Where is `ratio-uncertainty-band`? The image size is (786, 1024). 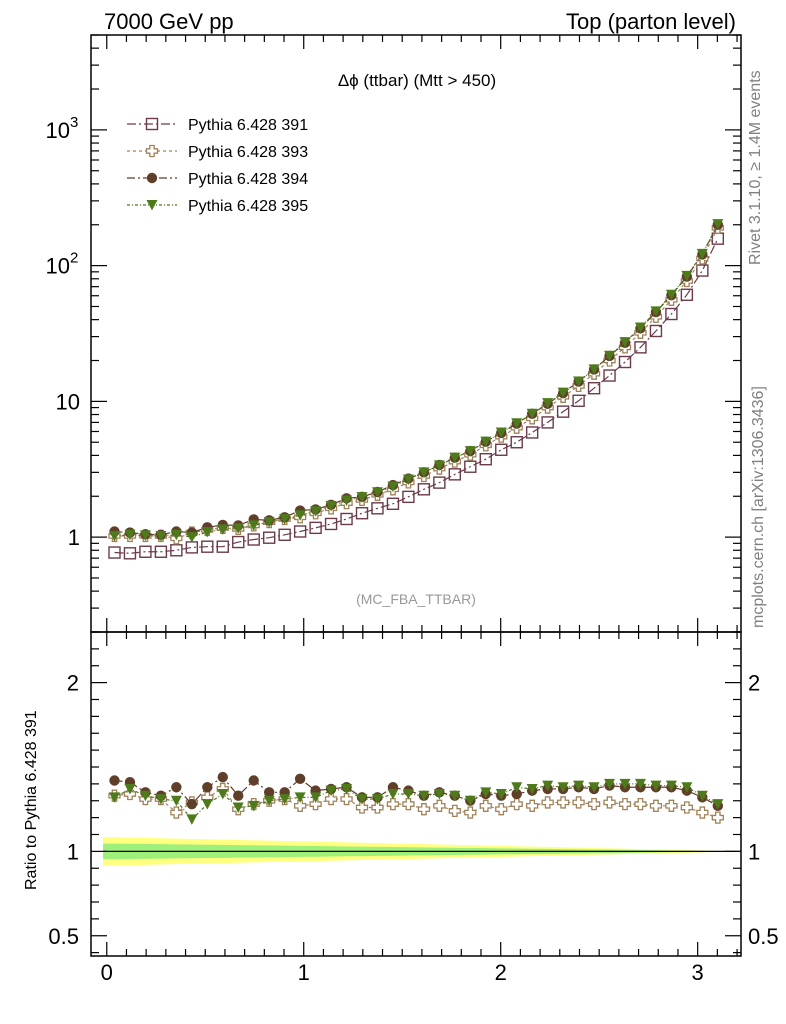
ratio-uncertainty-band is located at coordinates (422, 851).